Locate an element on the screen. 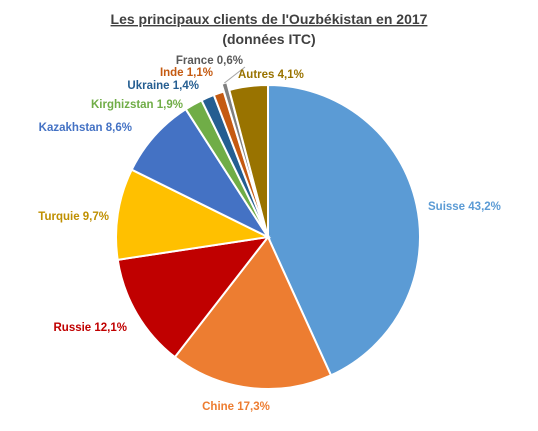 Image resolution: width=538 pixels, height=431 pixels. pie-slice-turquie is located at coordinates (193, 214).